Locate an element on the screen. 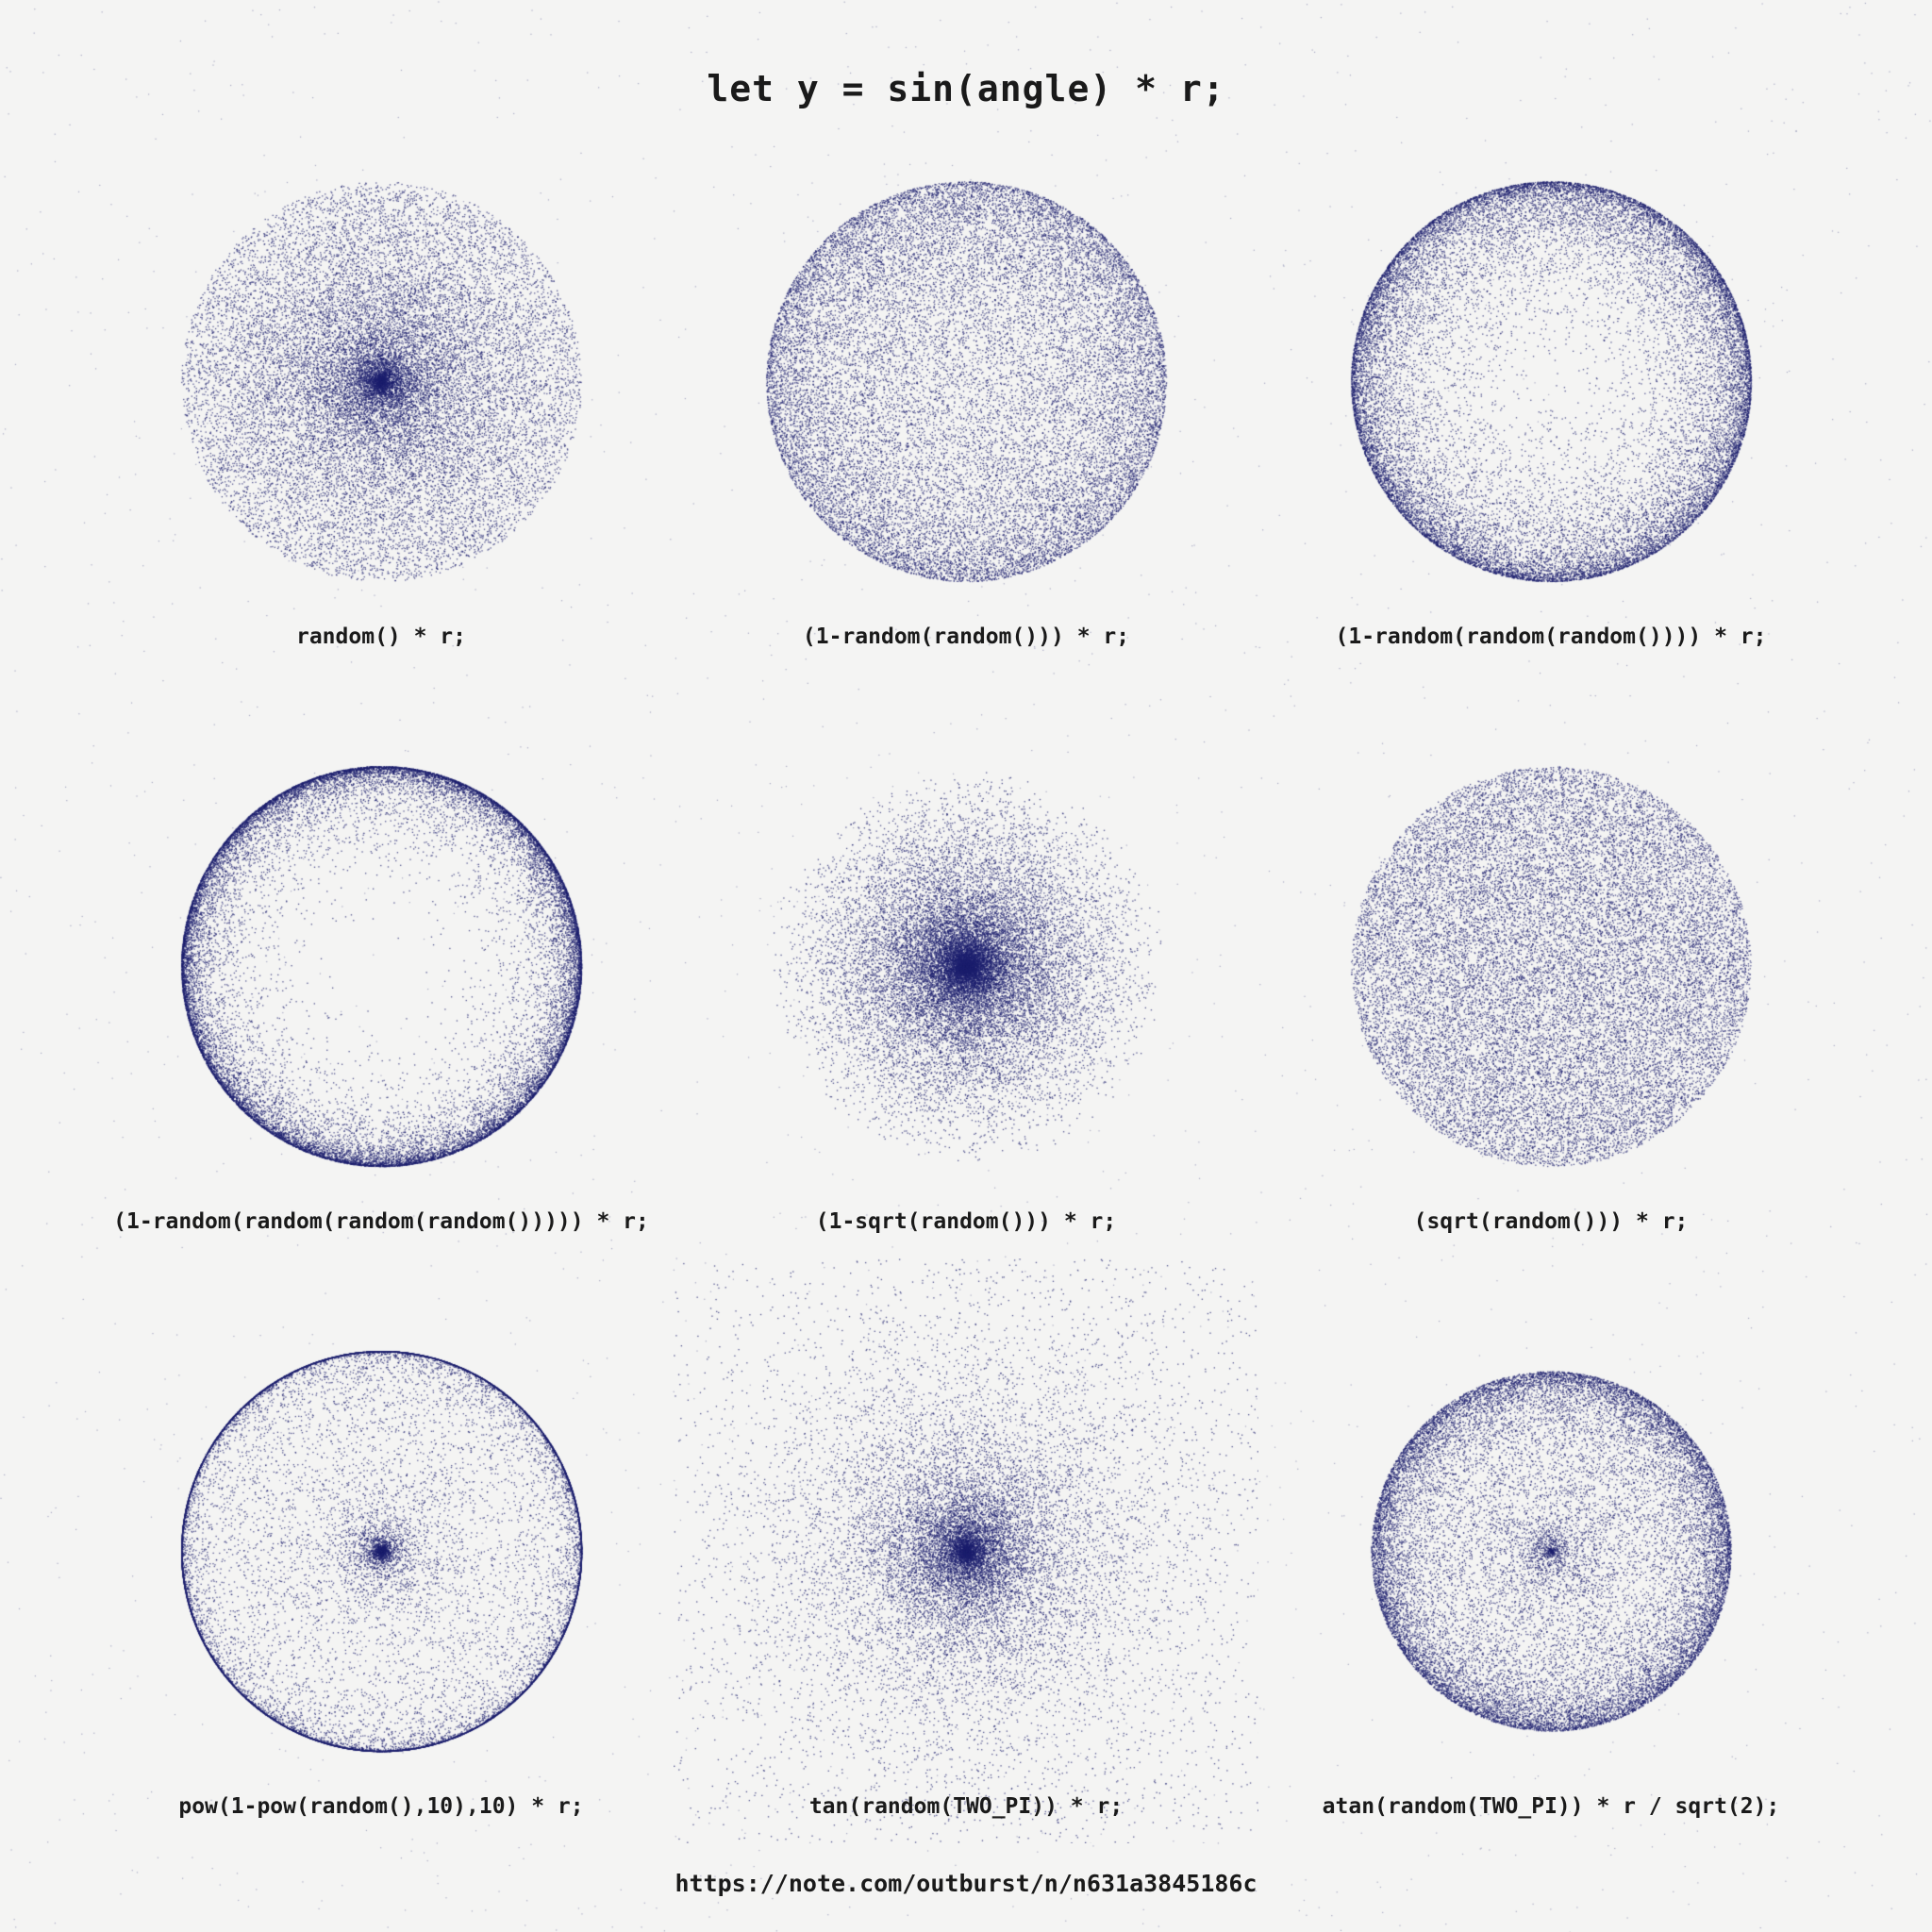  plot-caption-8: tan(random(TWO_PI)) * r; is located at coordinates (966, 1807).